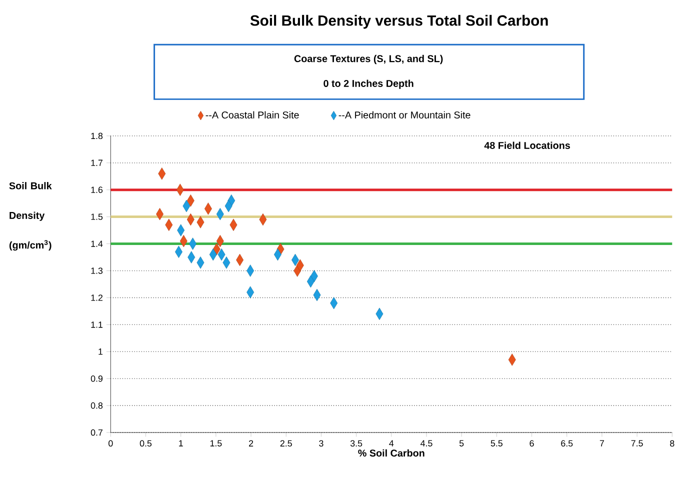 The width and height of the screenshot is (690, 486). I want to click on x-tick-label: 2, so click(251, 443).